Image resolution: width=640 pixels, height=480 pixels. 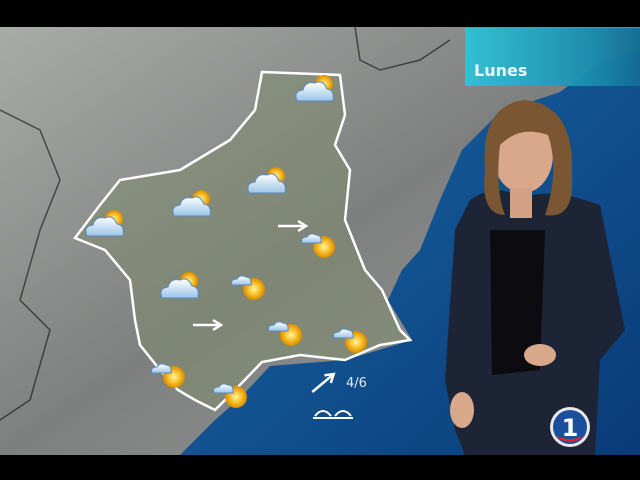 What do you see at coordinates (323, 382) in the screenshot?
I see `wind-arrow-northeast` at bounding box center [323, 382].